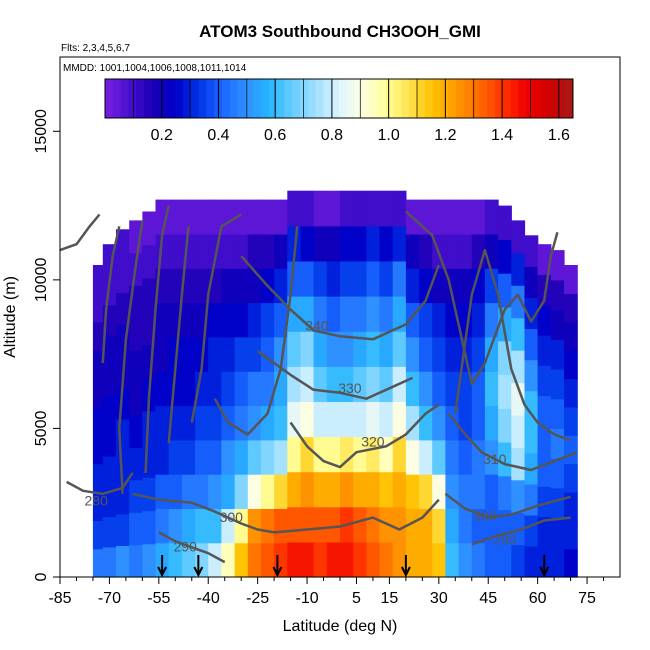  Describe the element at coordinates (332, 135) in the screenshot. I see `colorbar-tick-label: 0.8` at that location.